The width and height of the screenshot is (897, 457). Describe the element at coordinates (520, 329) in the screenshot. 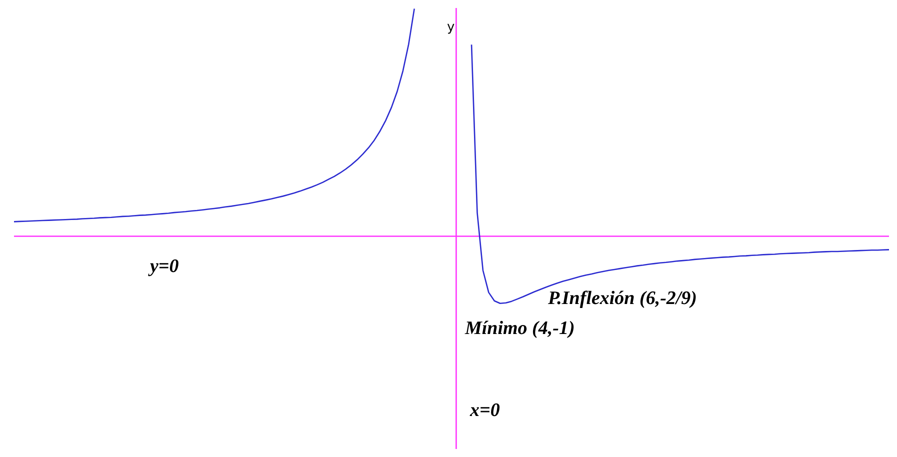

I see `text: Mínimo (4,-1)` at that location.